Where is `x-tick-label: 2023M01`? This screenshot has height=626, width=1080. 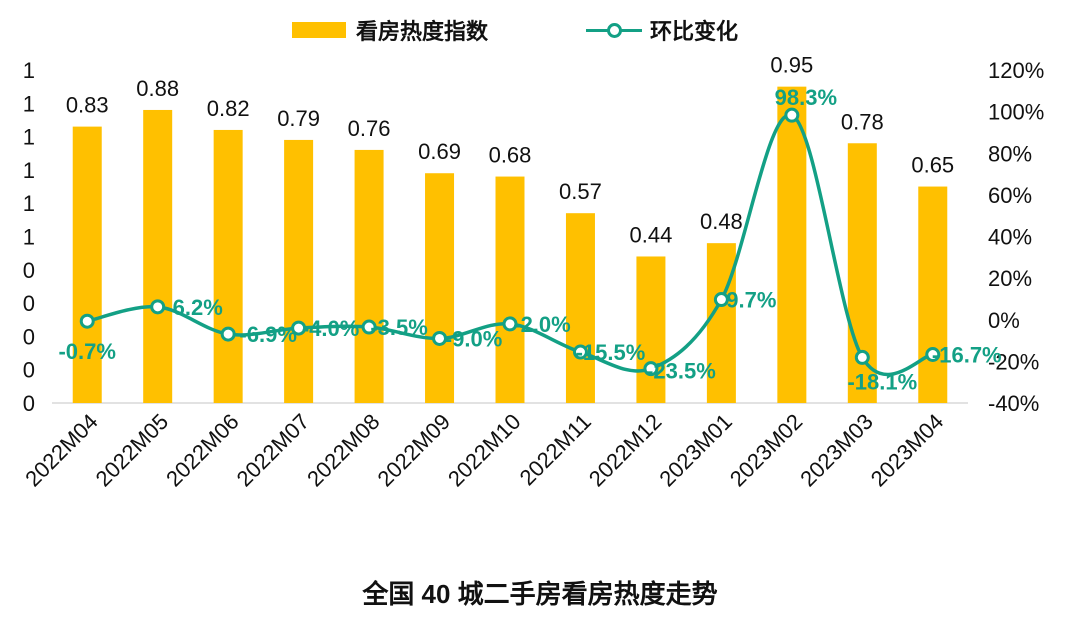 x-tick-label: 2023M01 is located at coordinates (695, 450).